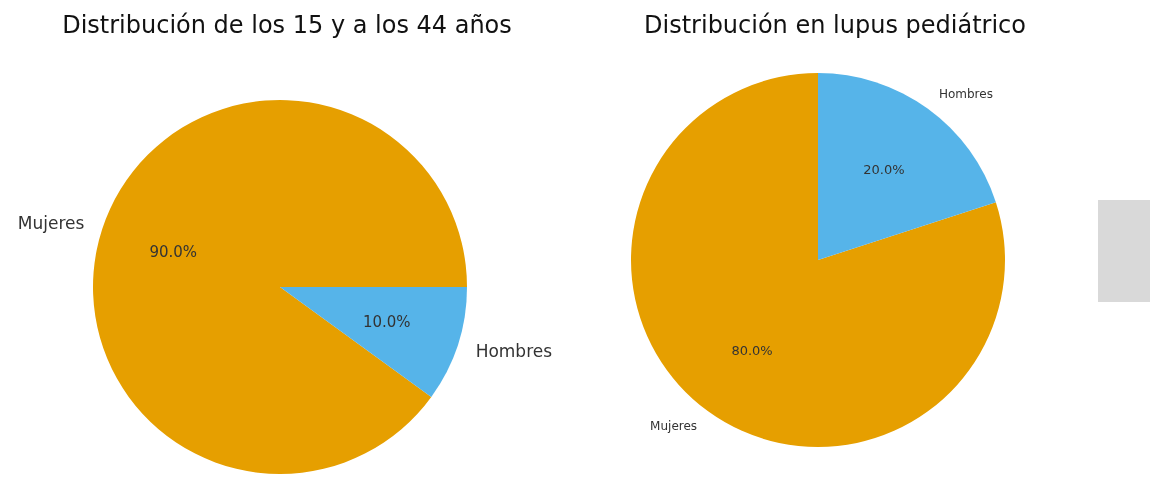 Image resolution: width=1150 pixels, height=477 pixels. I want to click on data-label: 80.0%, so click(752, 351).